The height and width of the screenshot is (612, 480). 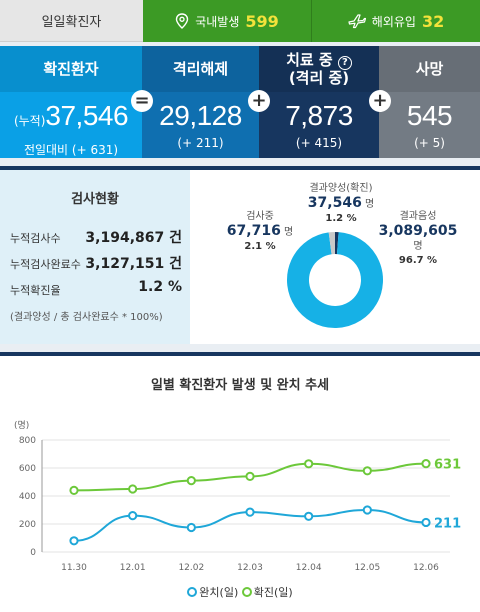 I want to click on end-value-label: 631, so click(x=447, y=465).